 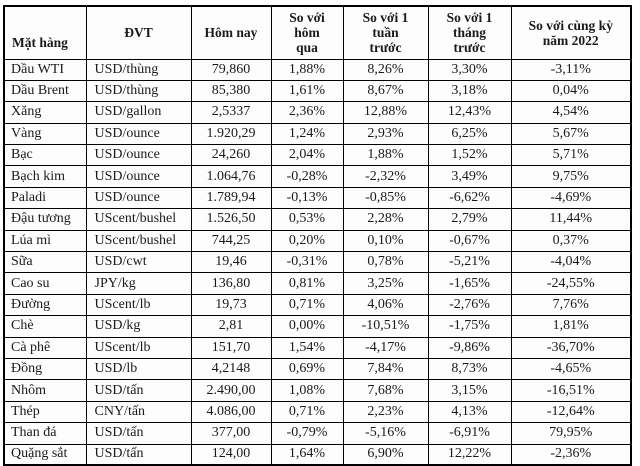 I want to click on pct-vs-week-cell: -0,85%, so click(x=385, y=198).